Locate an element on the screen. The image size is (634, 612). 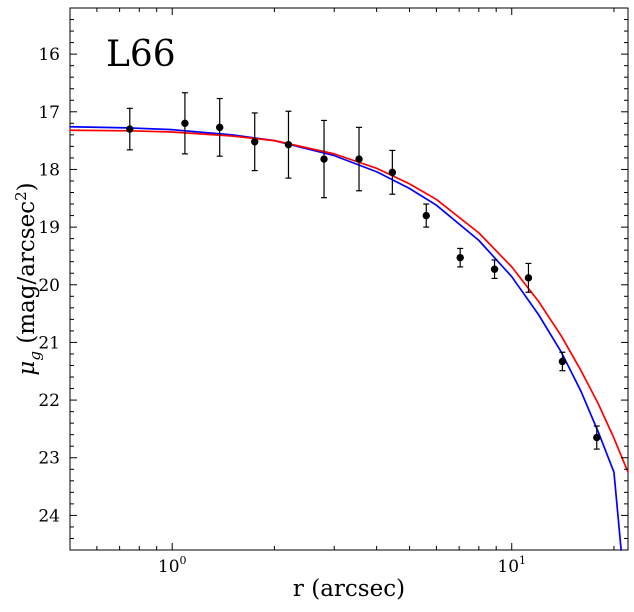
x-tick-label: 10¹ is located at coordinates (511, 565).